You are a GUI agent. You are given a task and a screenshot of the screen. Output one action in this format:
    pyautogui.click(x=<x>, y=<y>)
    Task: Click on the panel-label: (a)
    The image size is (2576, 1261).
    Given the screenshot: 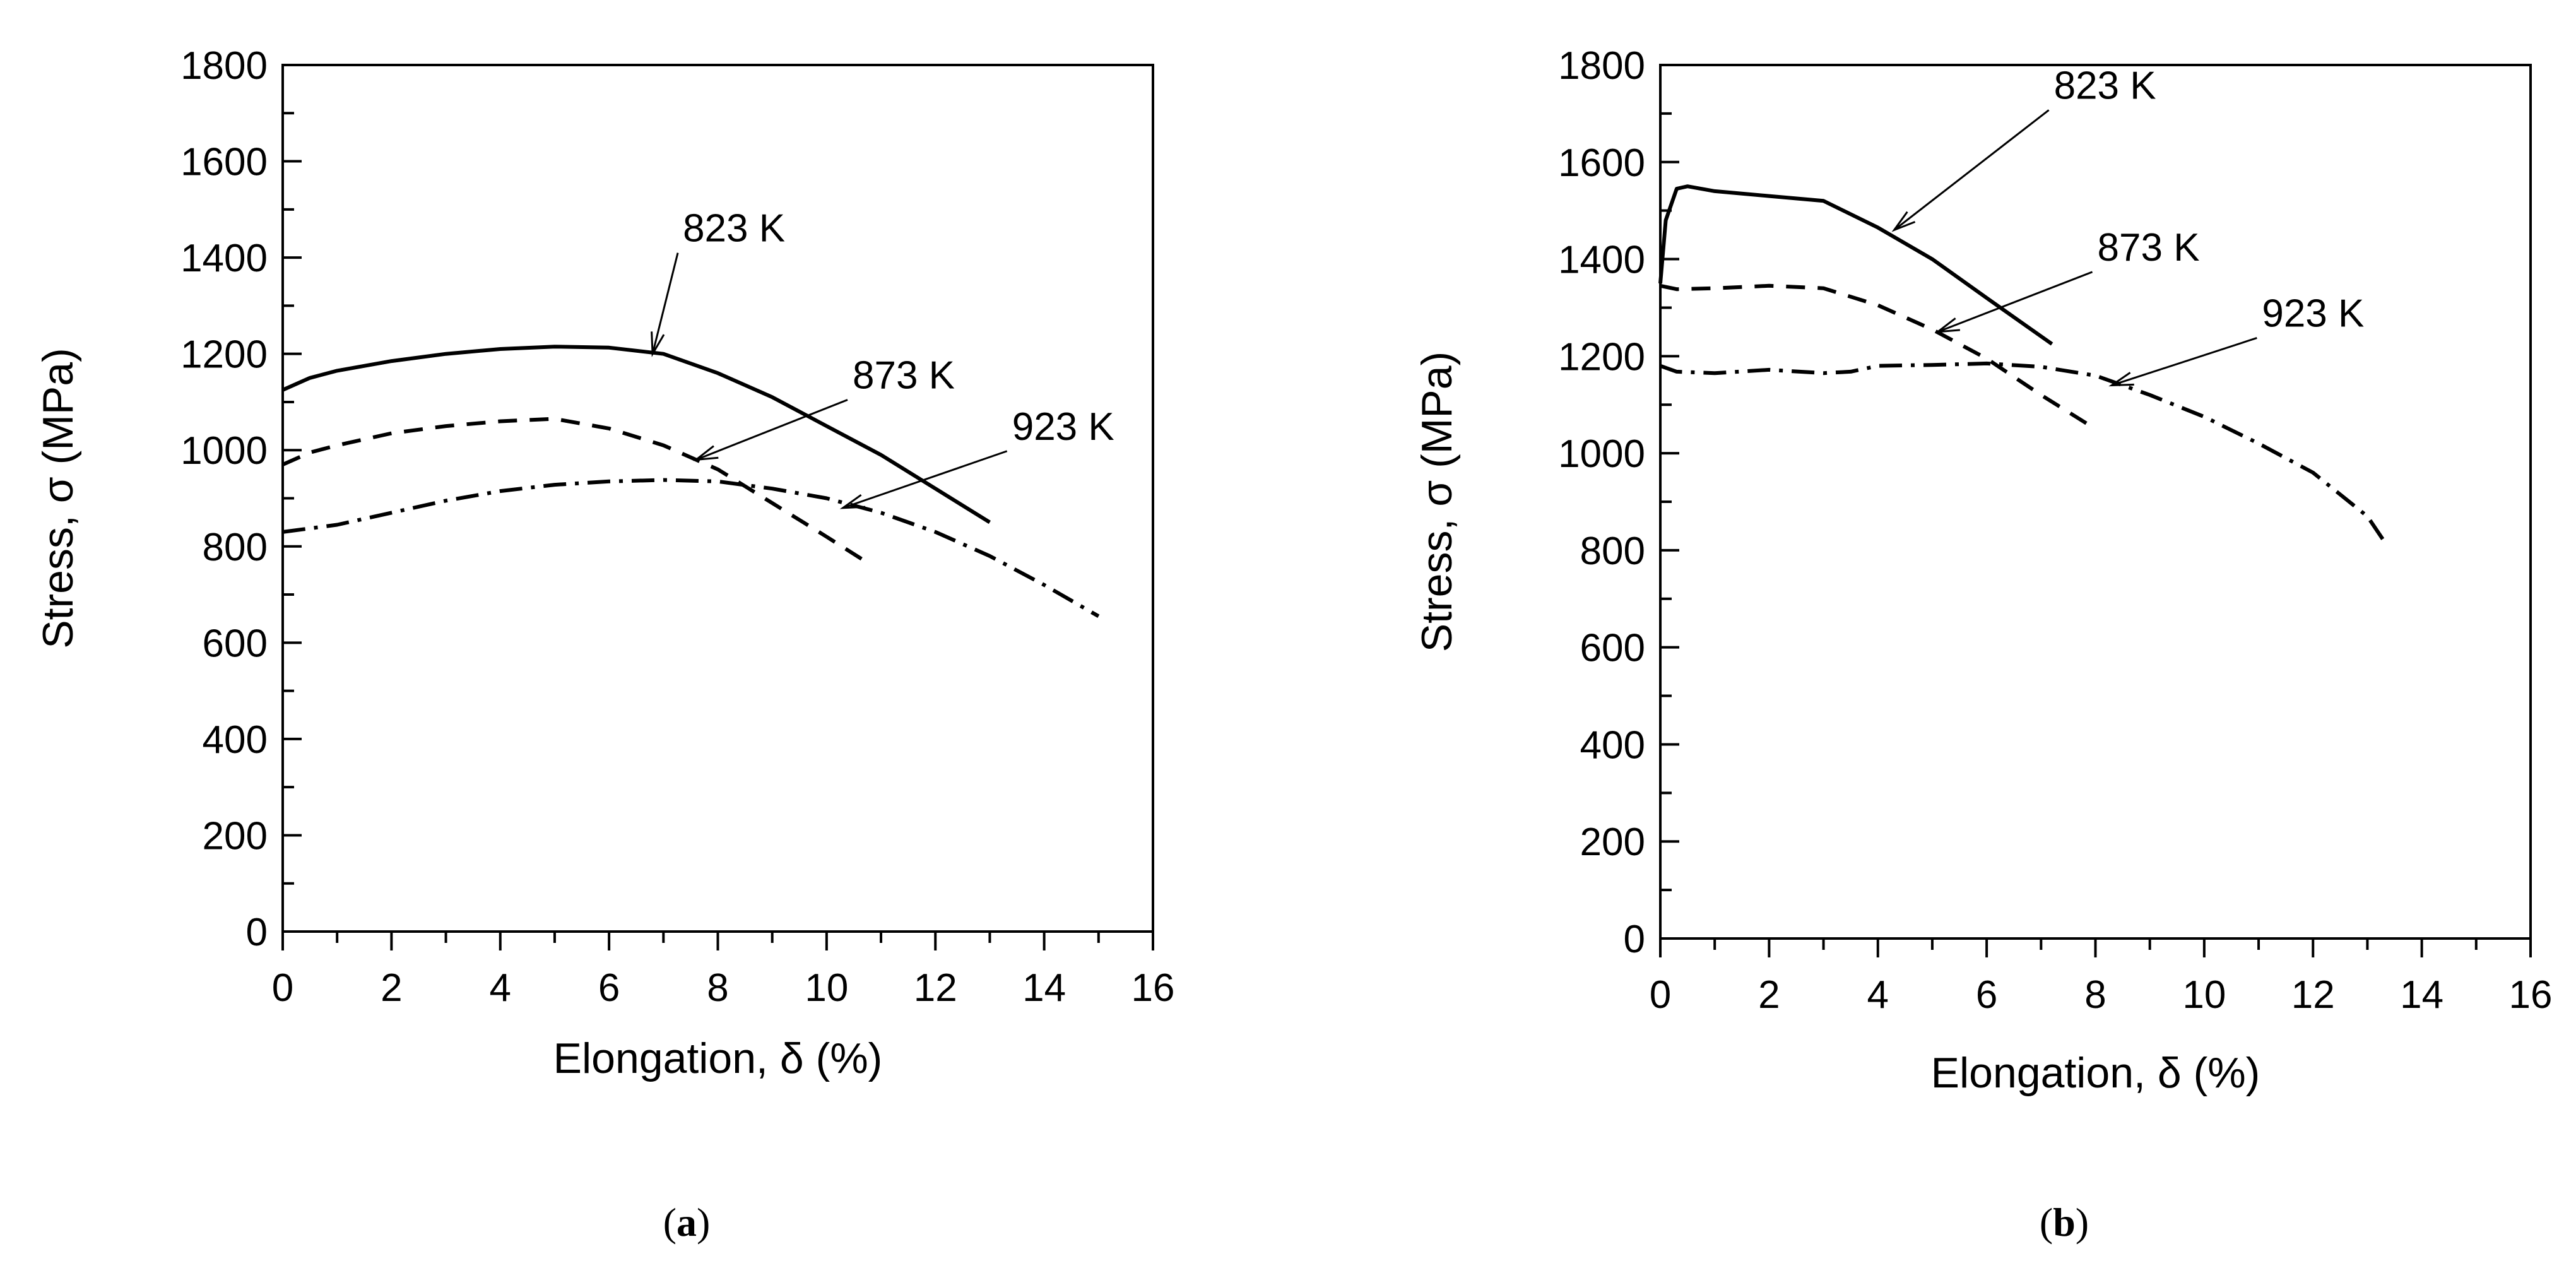 What is the action you would take?
    pyautogui.click(x=687, y=1222)
    